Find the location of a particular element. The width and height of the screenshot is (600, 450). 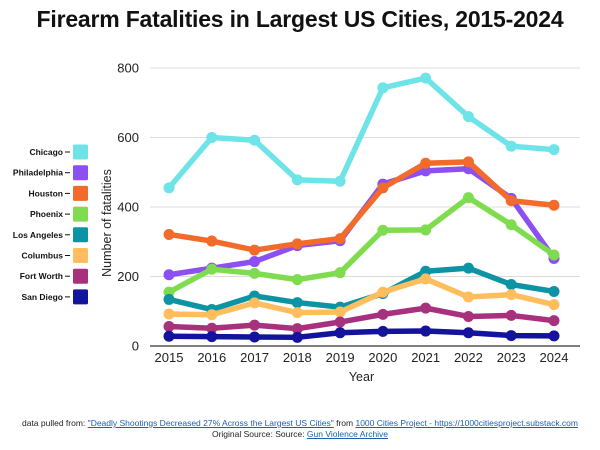

legend-item-san-diego: San Diego is located at coordinates (54, 297).